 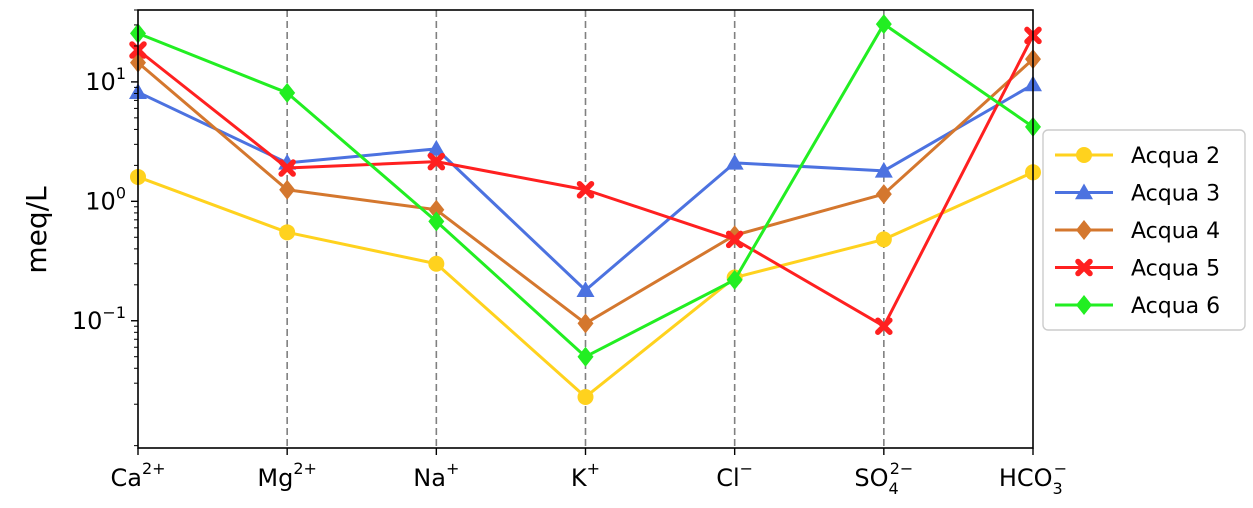 I want to click on legend-entry: Acqua 3, so click(x=1137, y=194).